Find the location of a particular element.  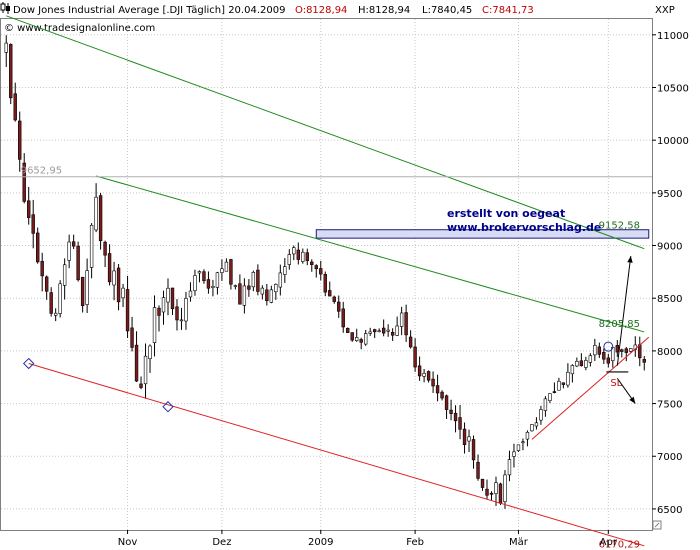

x-tick-label: Apr is located at coordinates (609, 542).